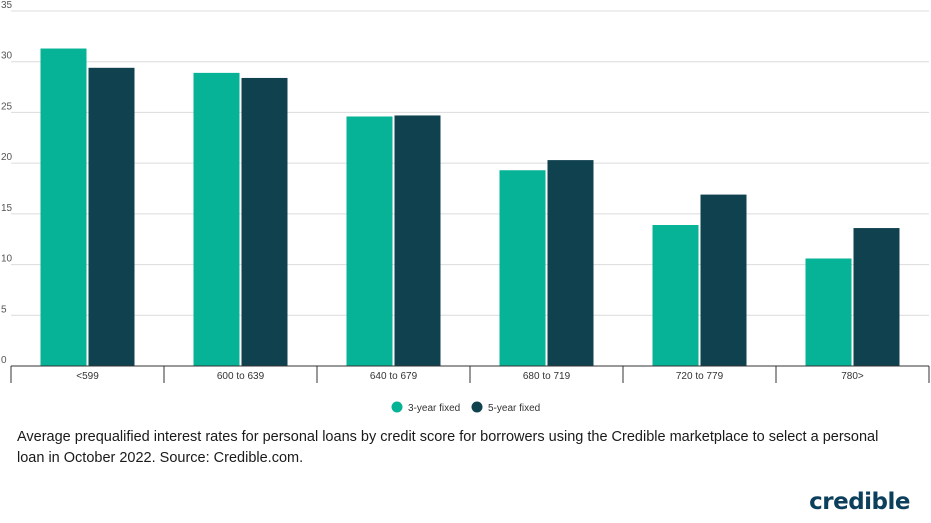 This screenshot has height=523, width=931. Describe the element at coordinates (852, 376) in the screenshot. I see `x-tick-label: 780>` at that location.